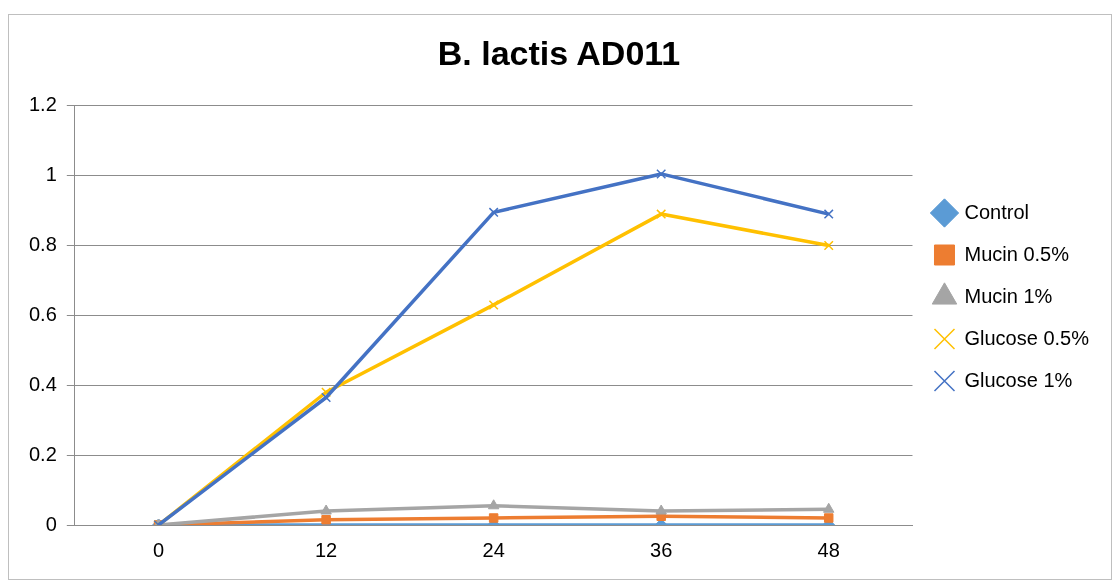  What do you see at coordinates (326, 549) in the screenshot?
I see `x-tick-label: 12` at bounding box center [326, 549].